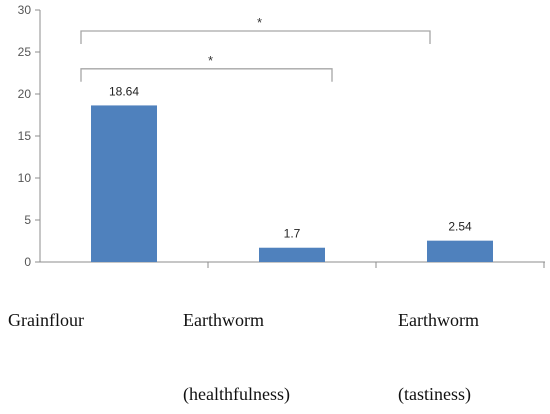 The image size is (550, 414). Describe the element at coordinates (27, 220) in the screenshot. I see `y-tick-label: 5` at that location.